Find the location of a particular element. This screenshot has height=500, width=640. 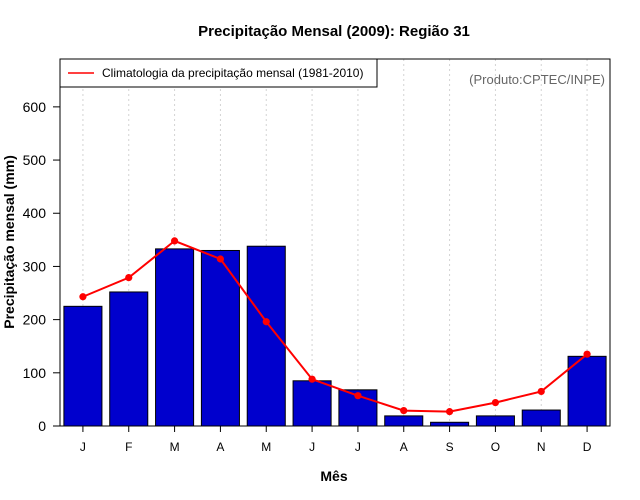

y-tick-label: 500 is located at coordinates (35, 160).